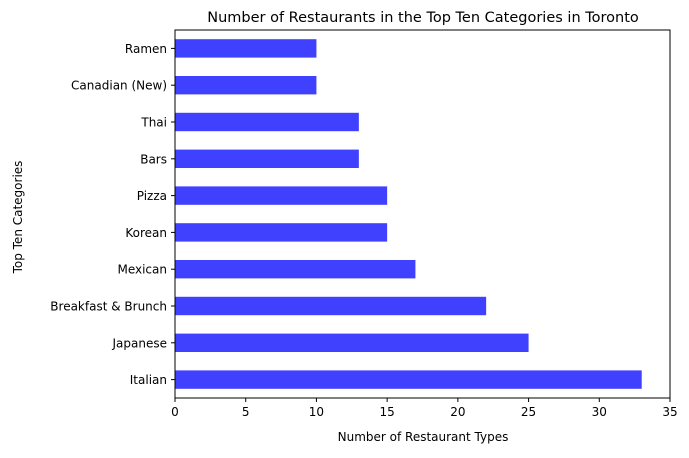 The height and width of the screenshot is (458, 689). What do you see at coordinates (387, 412) in the screenshot?
I see `x-tick-label: 15` at bounding box center [387, 412].